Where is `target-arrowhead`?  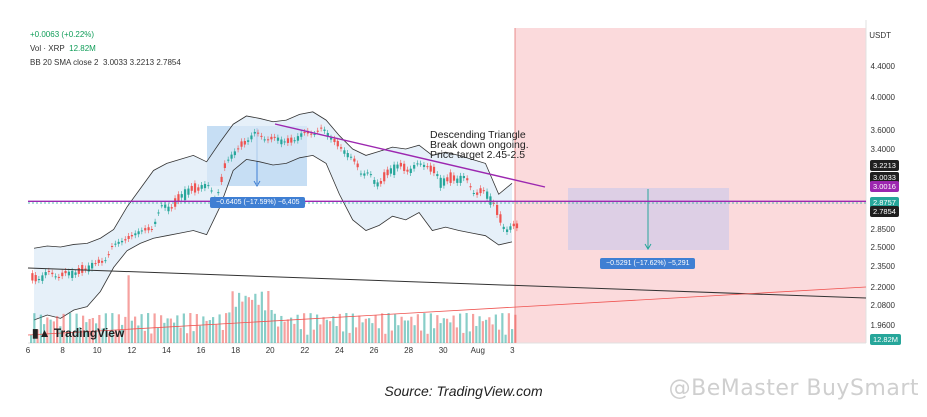
target-arrowhead is located at coordinates (648, 246).